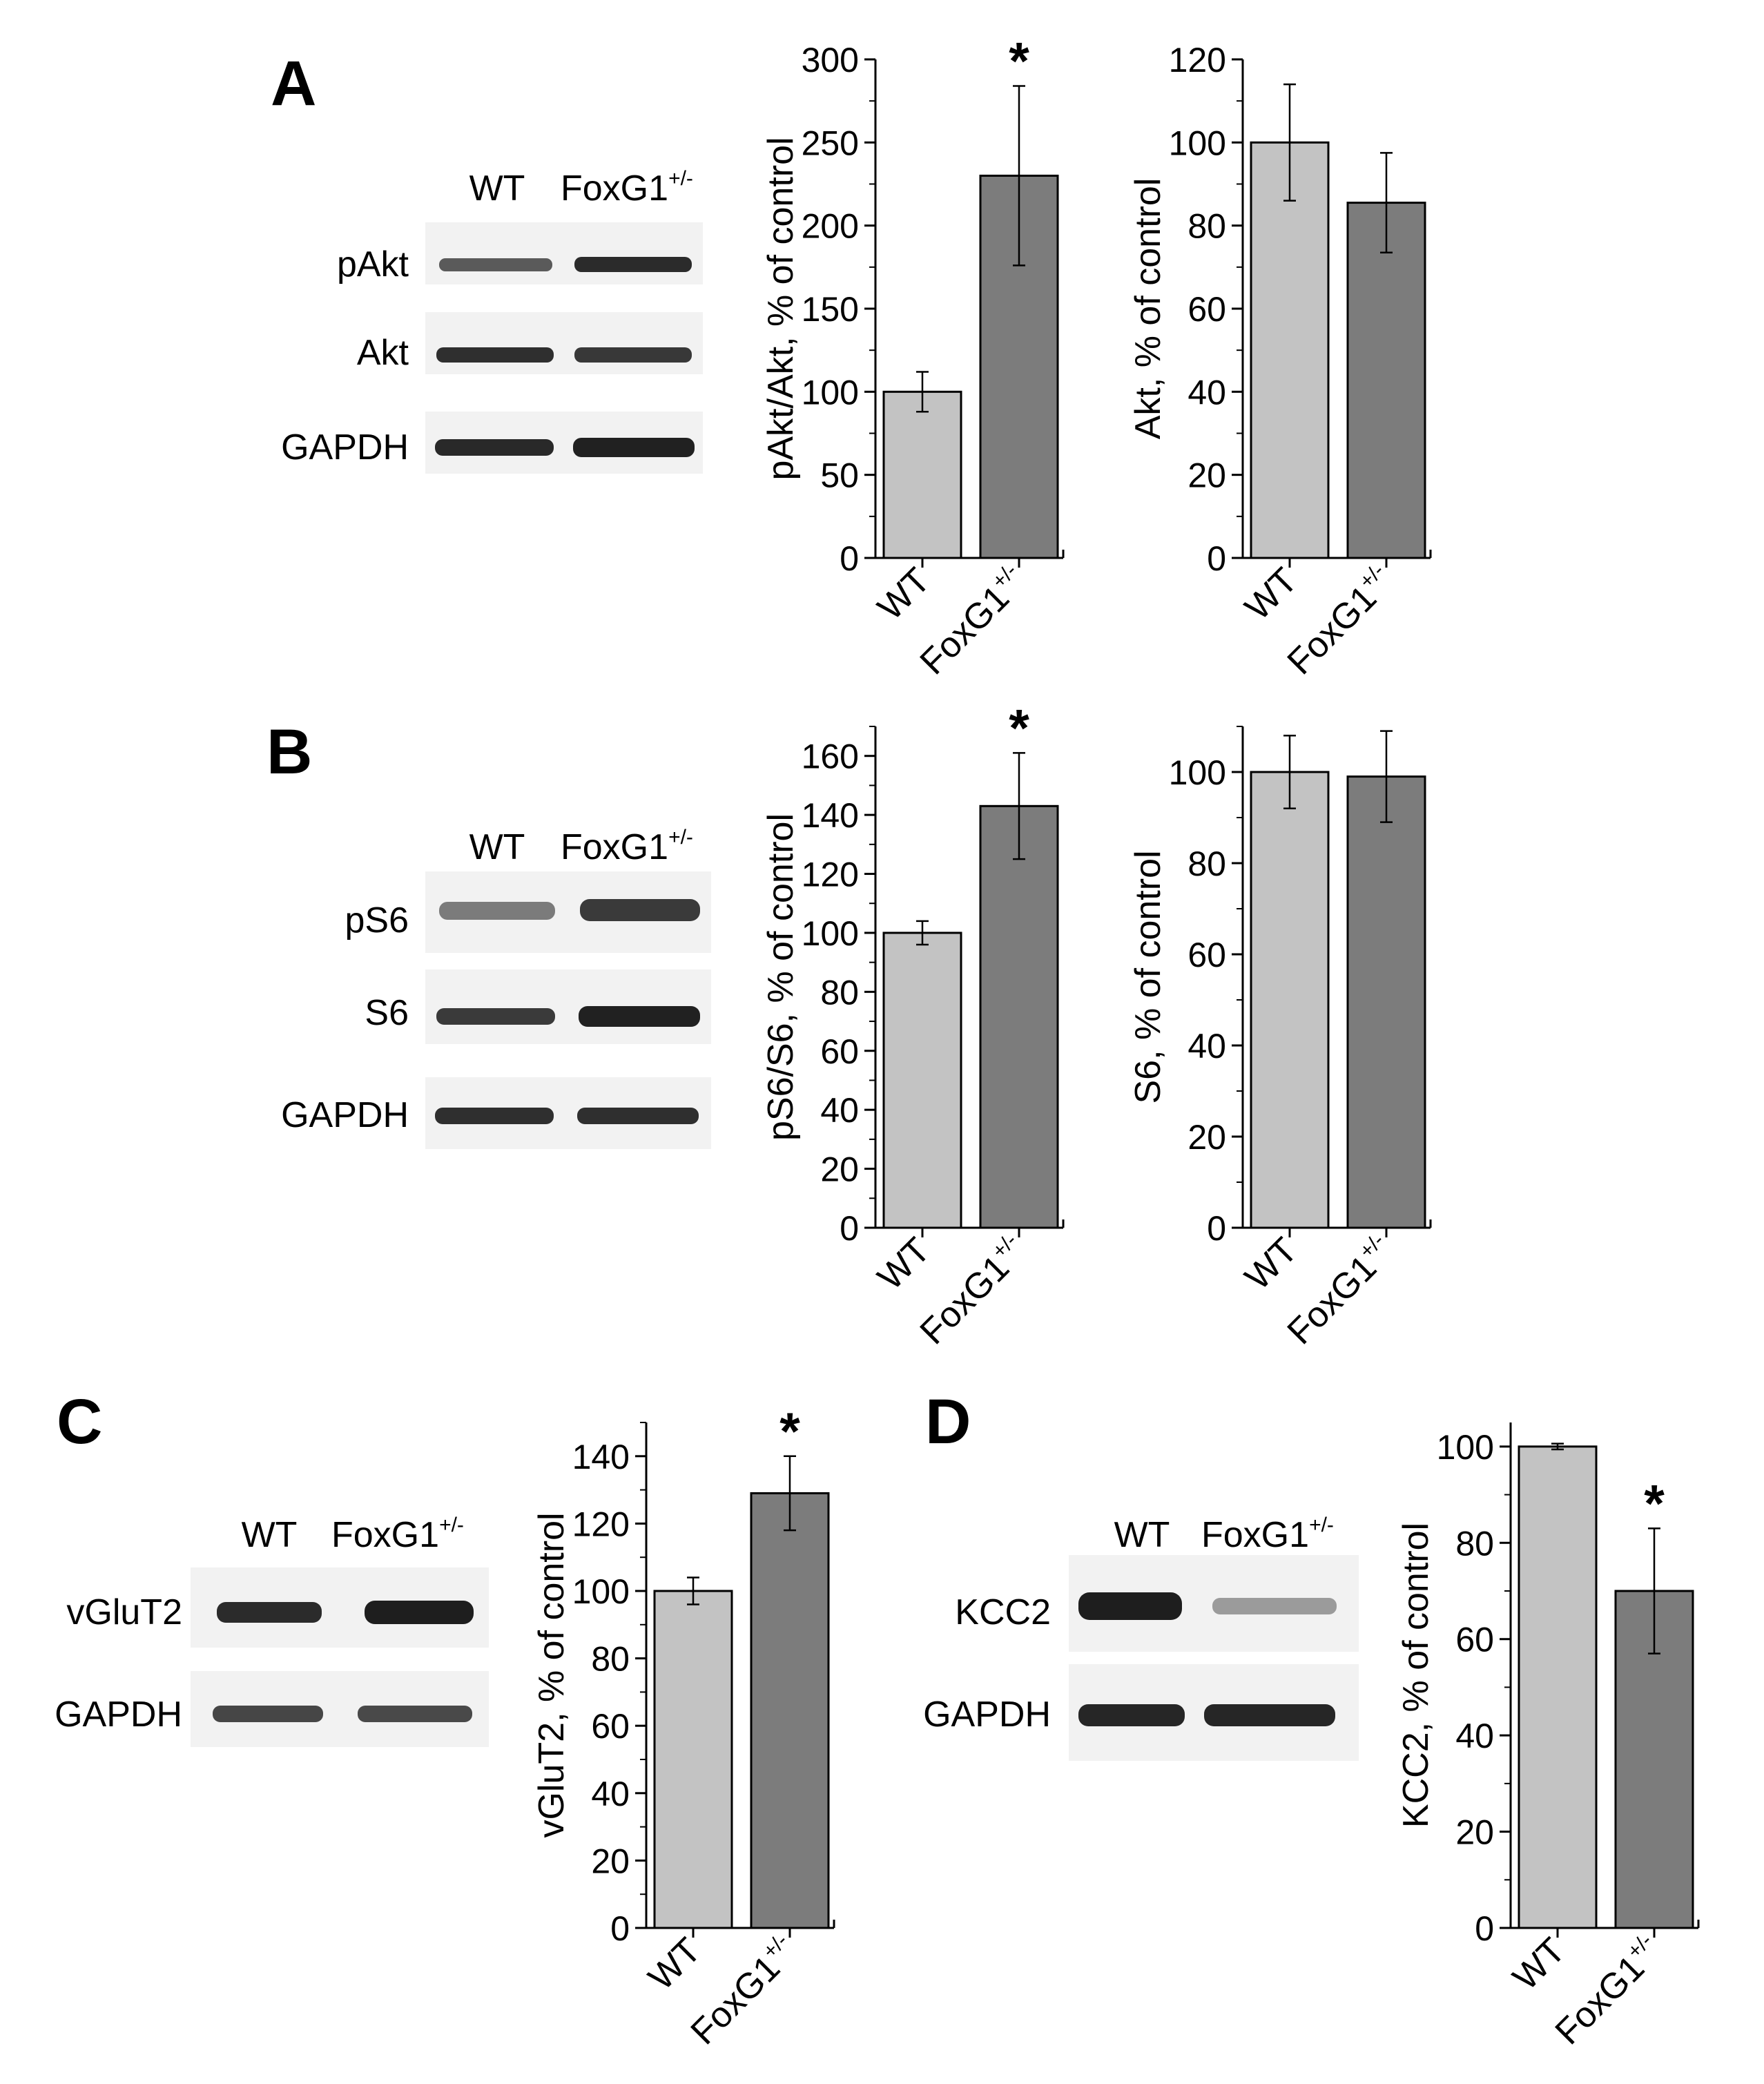  Describe the element at coordinates (904, 1263) in the screenshot. I see `x-tick-label-b1: WT` at that location.